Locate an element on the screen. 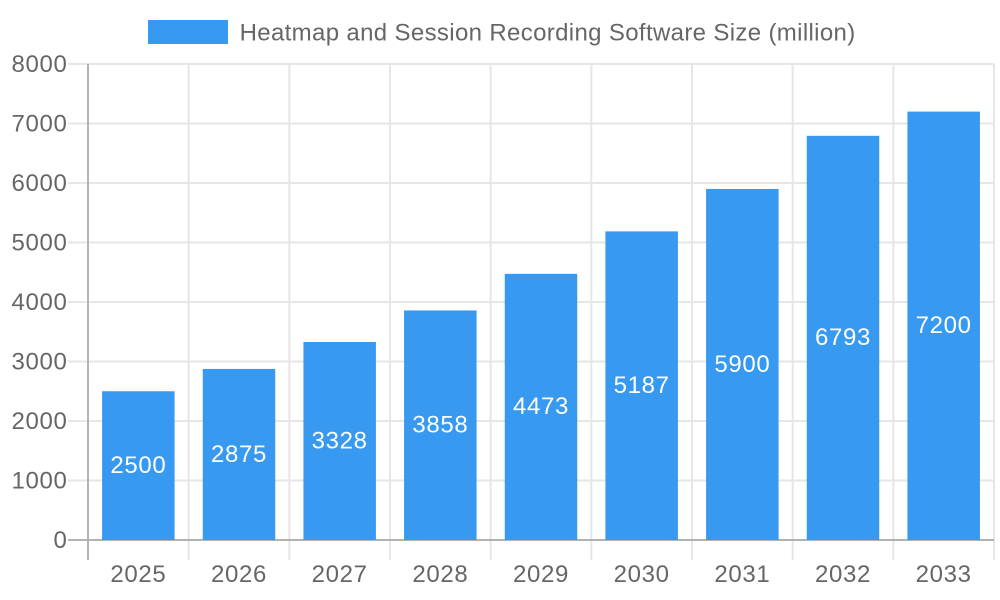  svg-text: 2025 is located at coordinates (138, 574).